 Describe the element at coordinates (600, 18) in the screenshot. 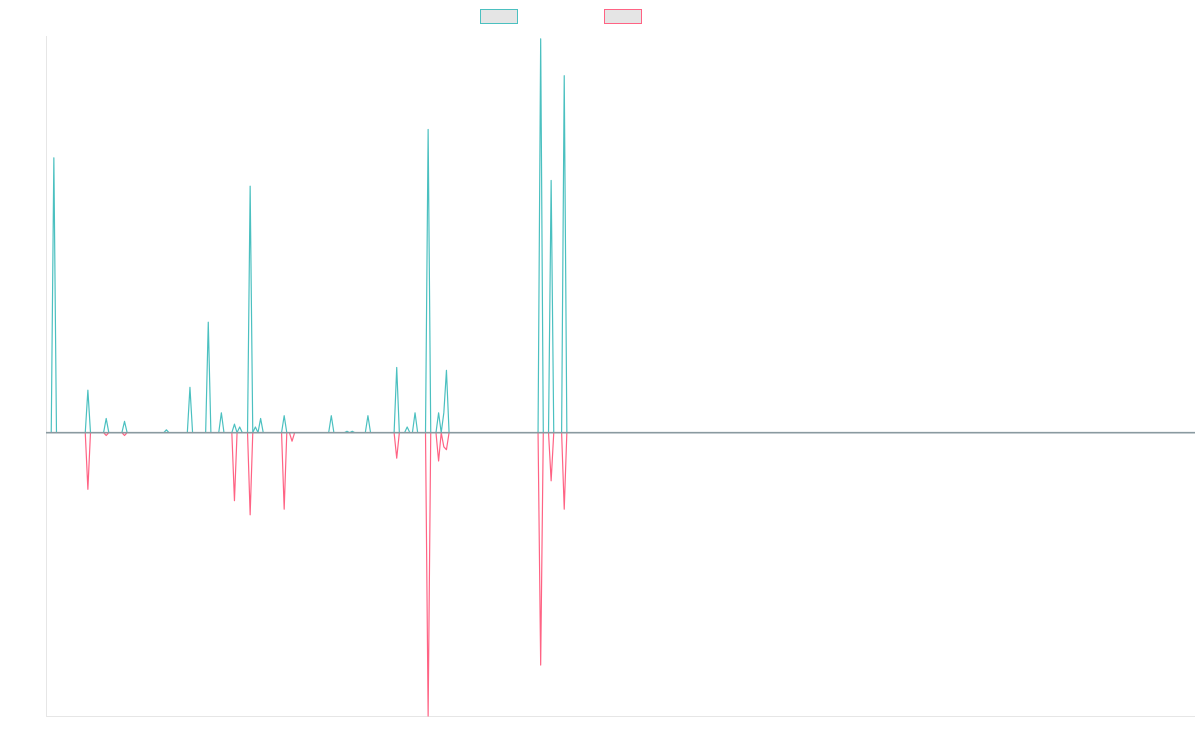

I see `legend` at that location.